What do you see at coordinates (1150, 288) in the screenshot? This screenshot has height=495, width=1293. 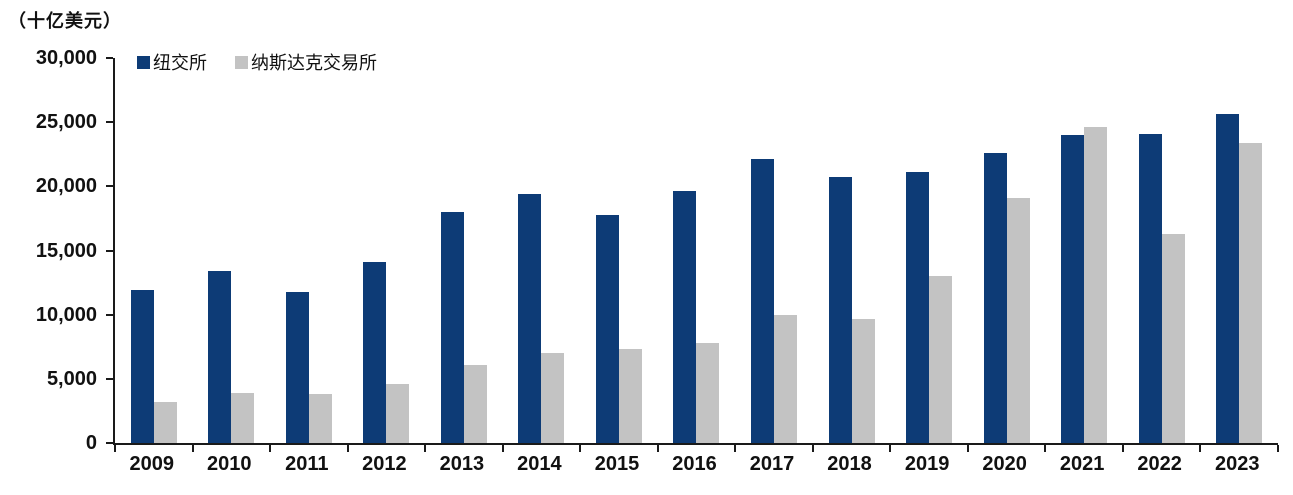 I see `bar-nyse-2022` at bounding box center [1150, 288].